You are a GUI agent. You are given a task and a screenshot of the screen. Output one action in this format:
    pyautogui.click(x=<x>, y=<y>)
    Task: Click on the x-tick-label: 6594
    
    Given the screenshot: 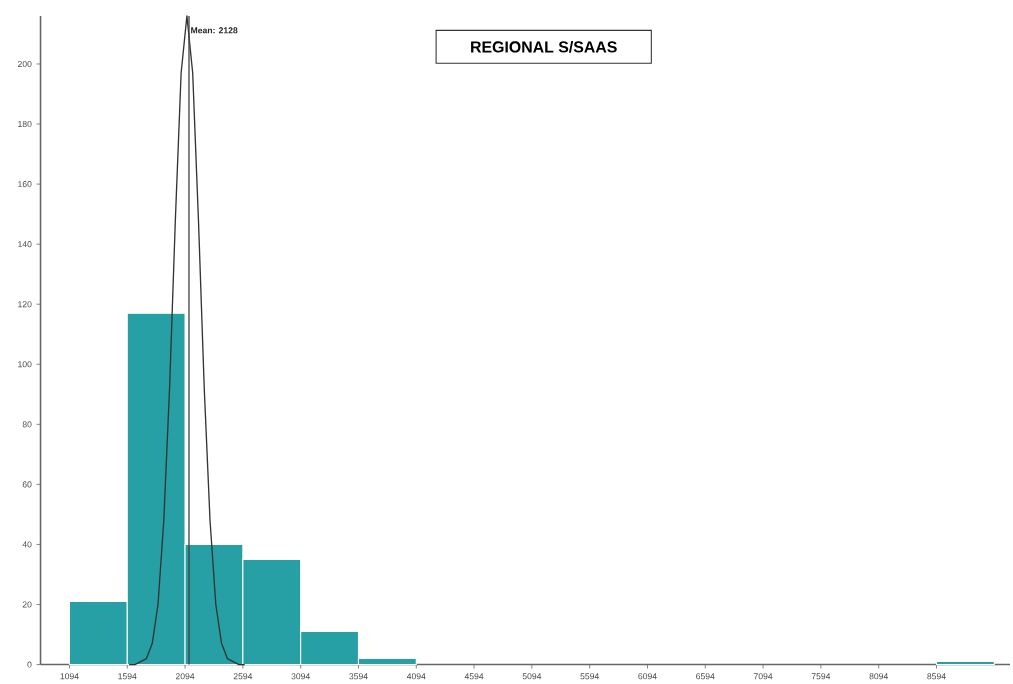 What is the action you would take?
    pyautogui.click(x=705, y=676)
    